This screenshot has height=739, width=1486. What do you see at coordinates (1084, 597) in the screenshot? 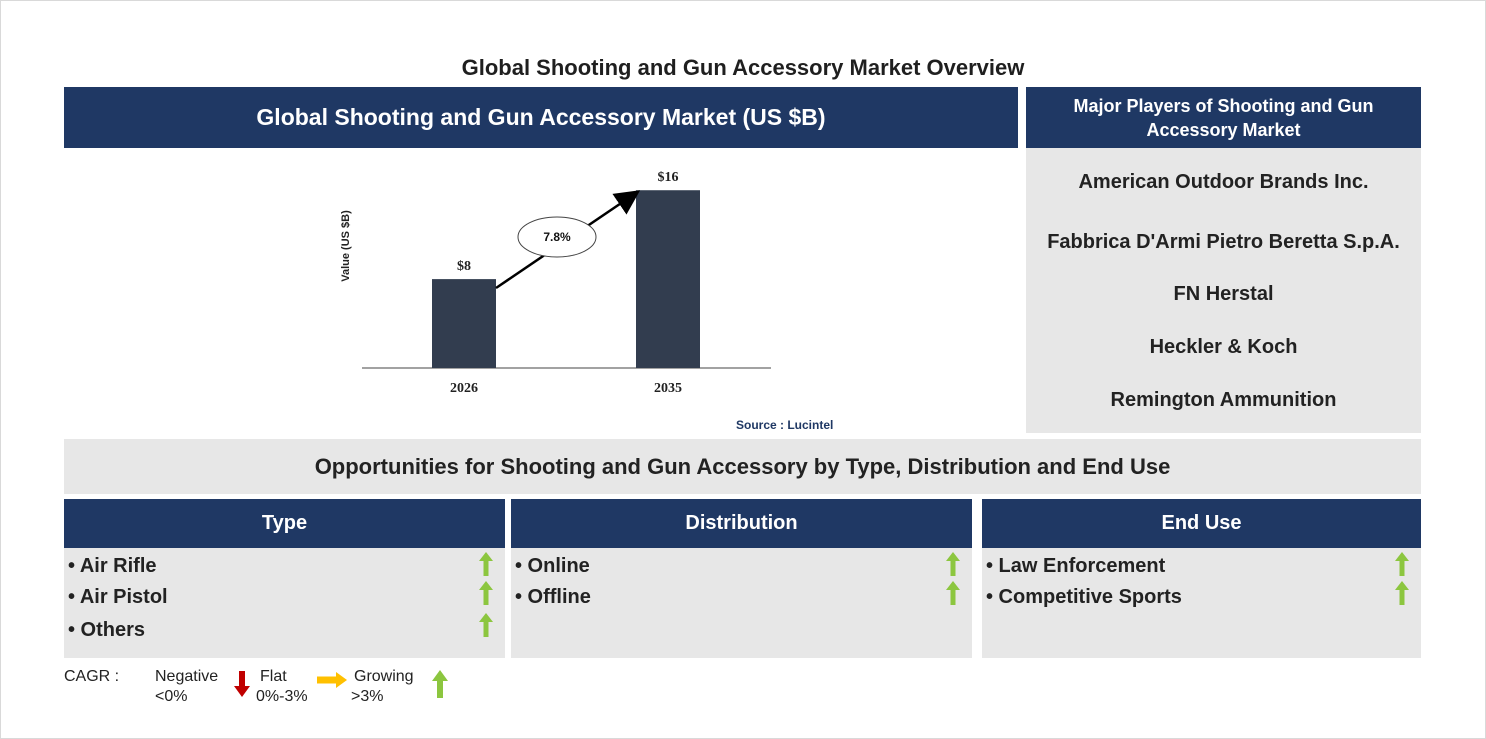
I see `segment-item: • Competitive Sports` at bounding box center [1084, 597].